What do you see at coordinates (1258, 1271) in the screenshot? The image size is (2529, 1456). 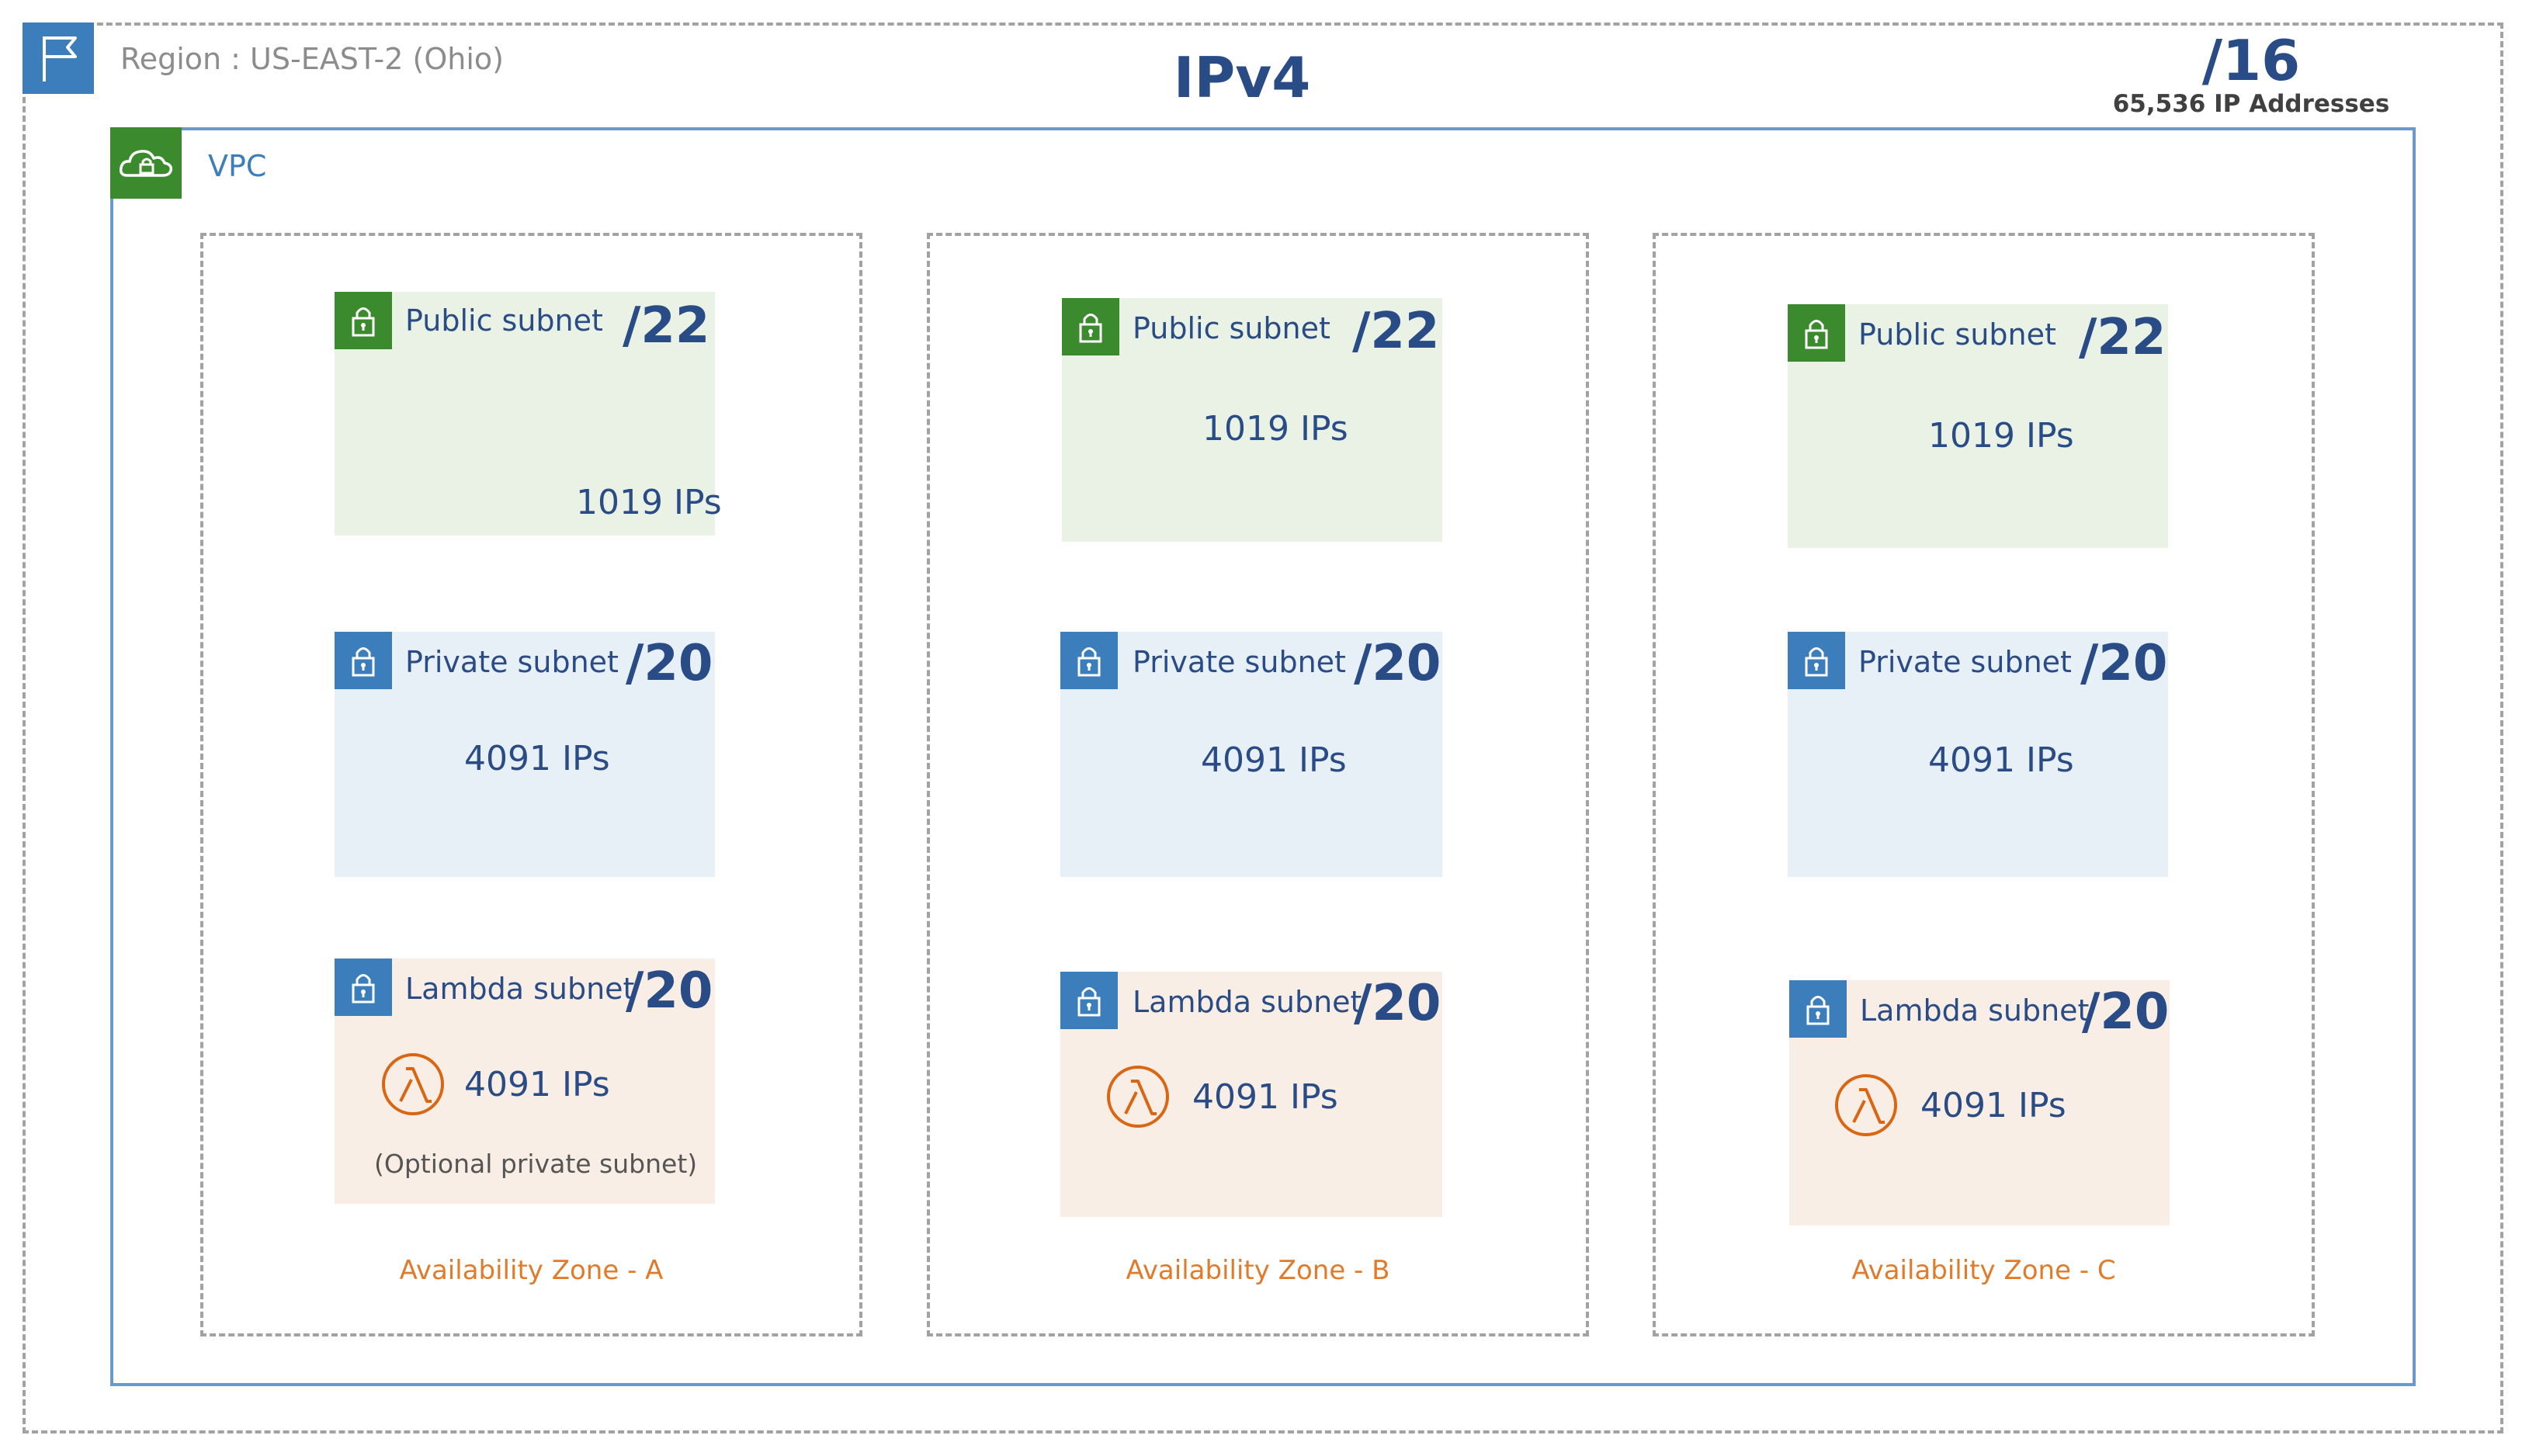 I see `zone-label: Availability Zone - B` at bounding box center [1258, 1271].